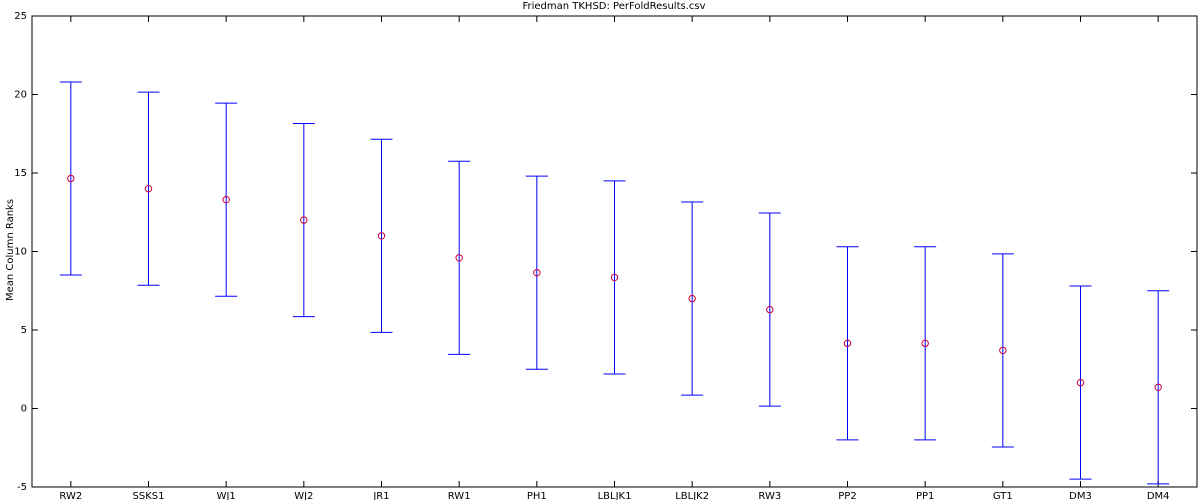  What do you see at coordinates (303, 495) in the screenshot?
I see `x-tick-label: WJ2` at bounding box center [303, 495].